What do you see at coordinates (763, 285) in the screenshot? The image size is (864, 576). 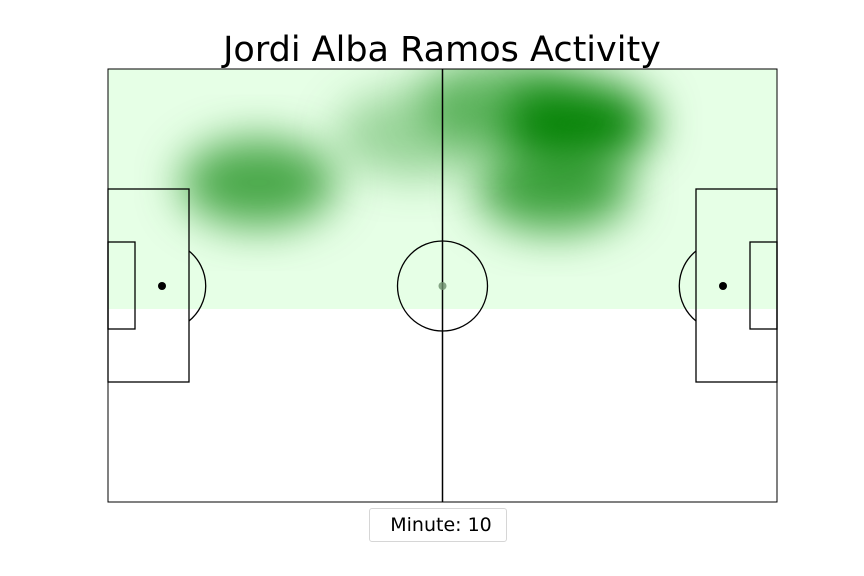 I see `right-six-yard-box` at bounding box center [763, 285].